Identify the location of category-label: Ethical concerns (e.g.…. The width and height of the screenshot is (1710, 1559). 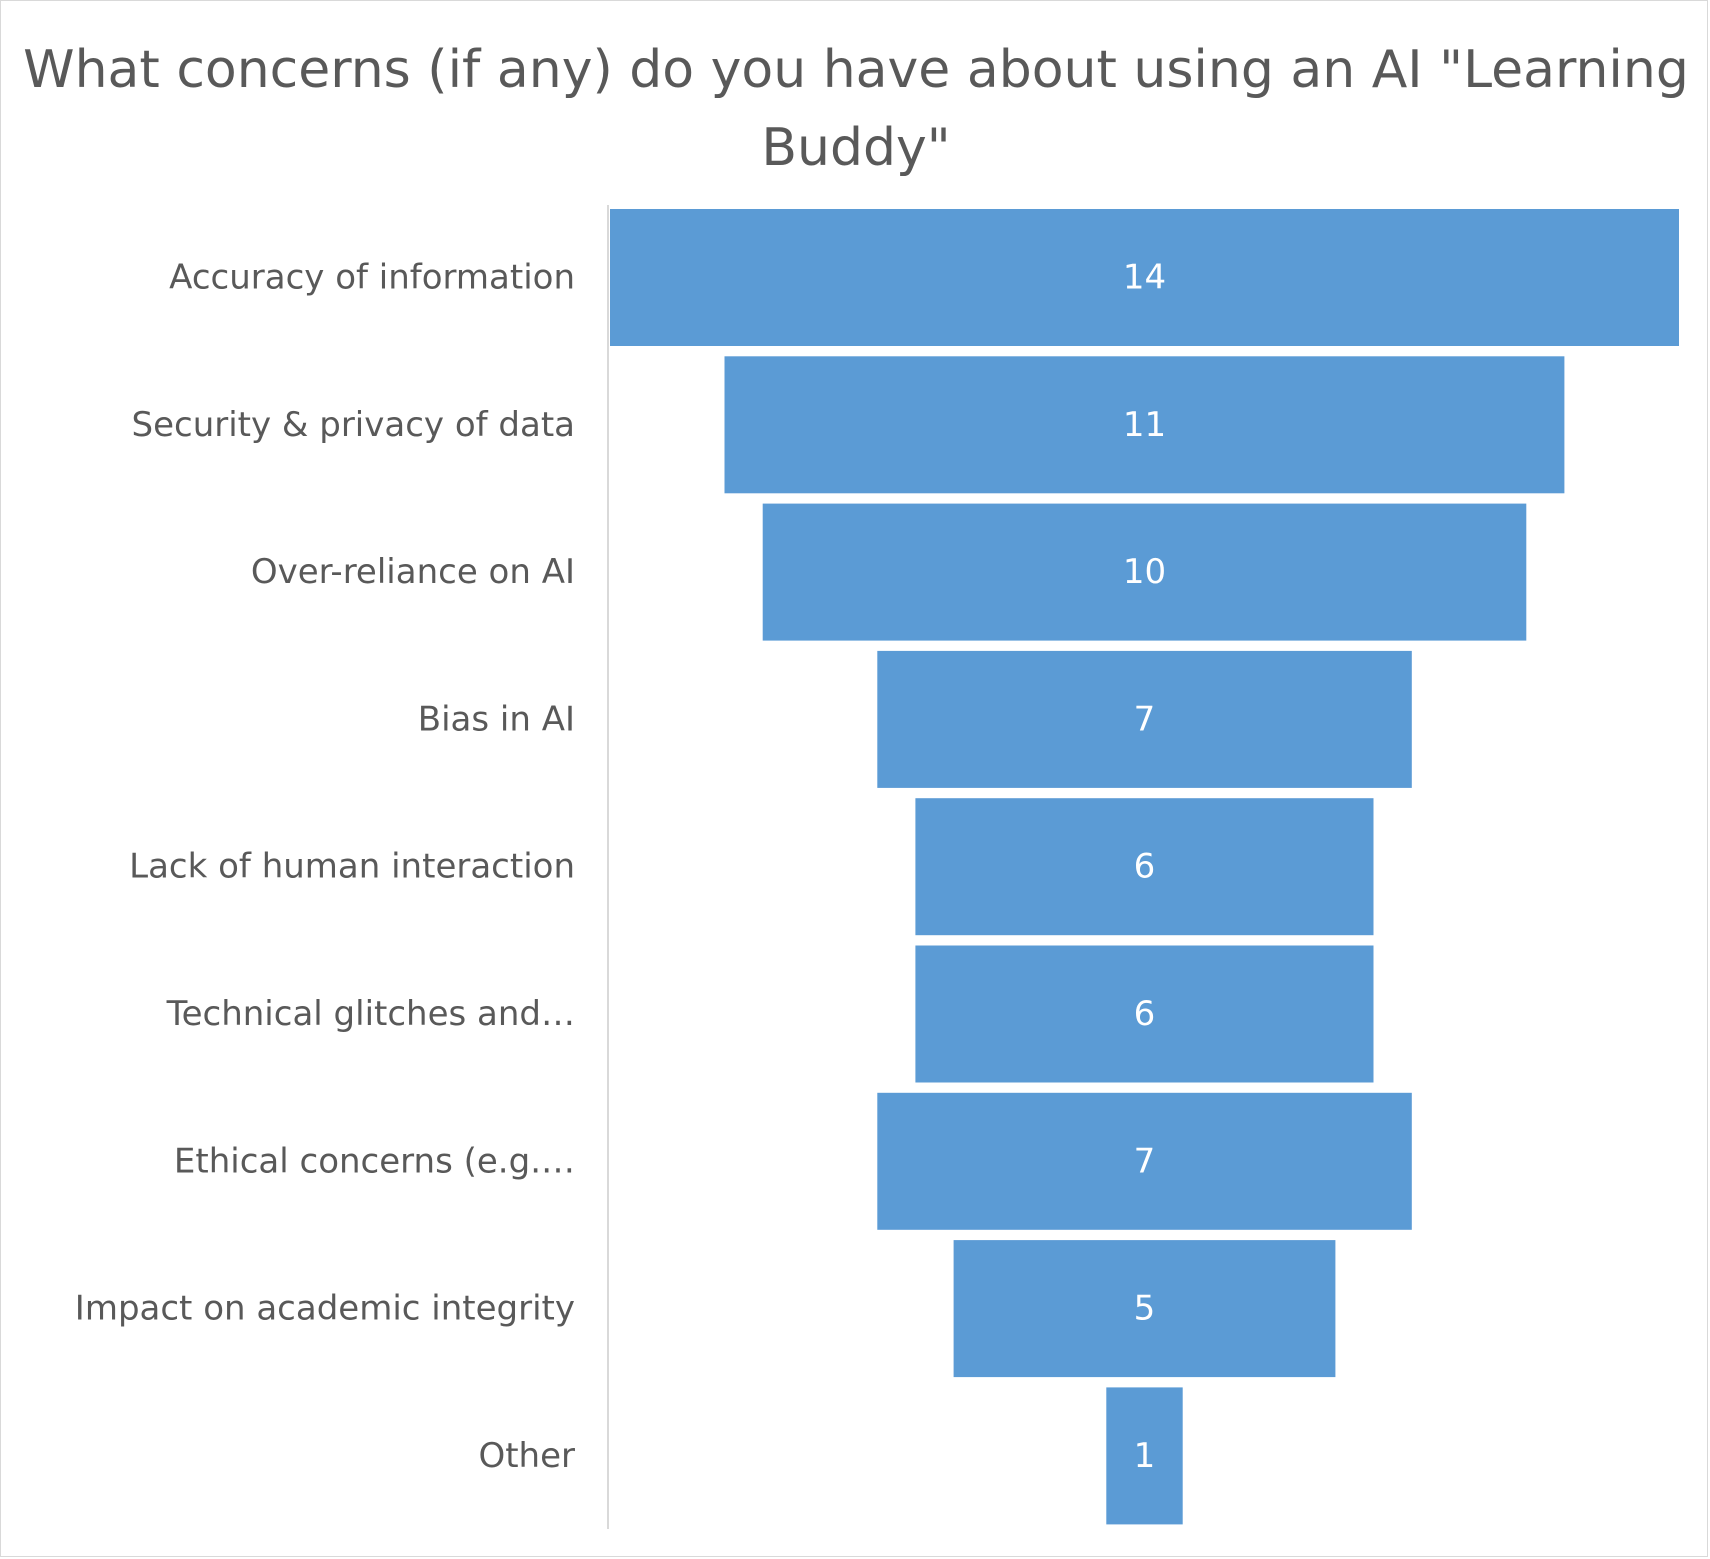
(374, 1161).